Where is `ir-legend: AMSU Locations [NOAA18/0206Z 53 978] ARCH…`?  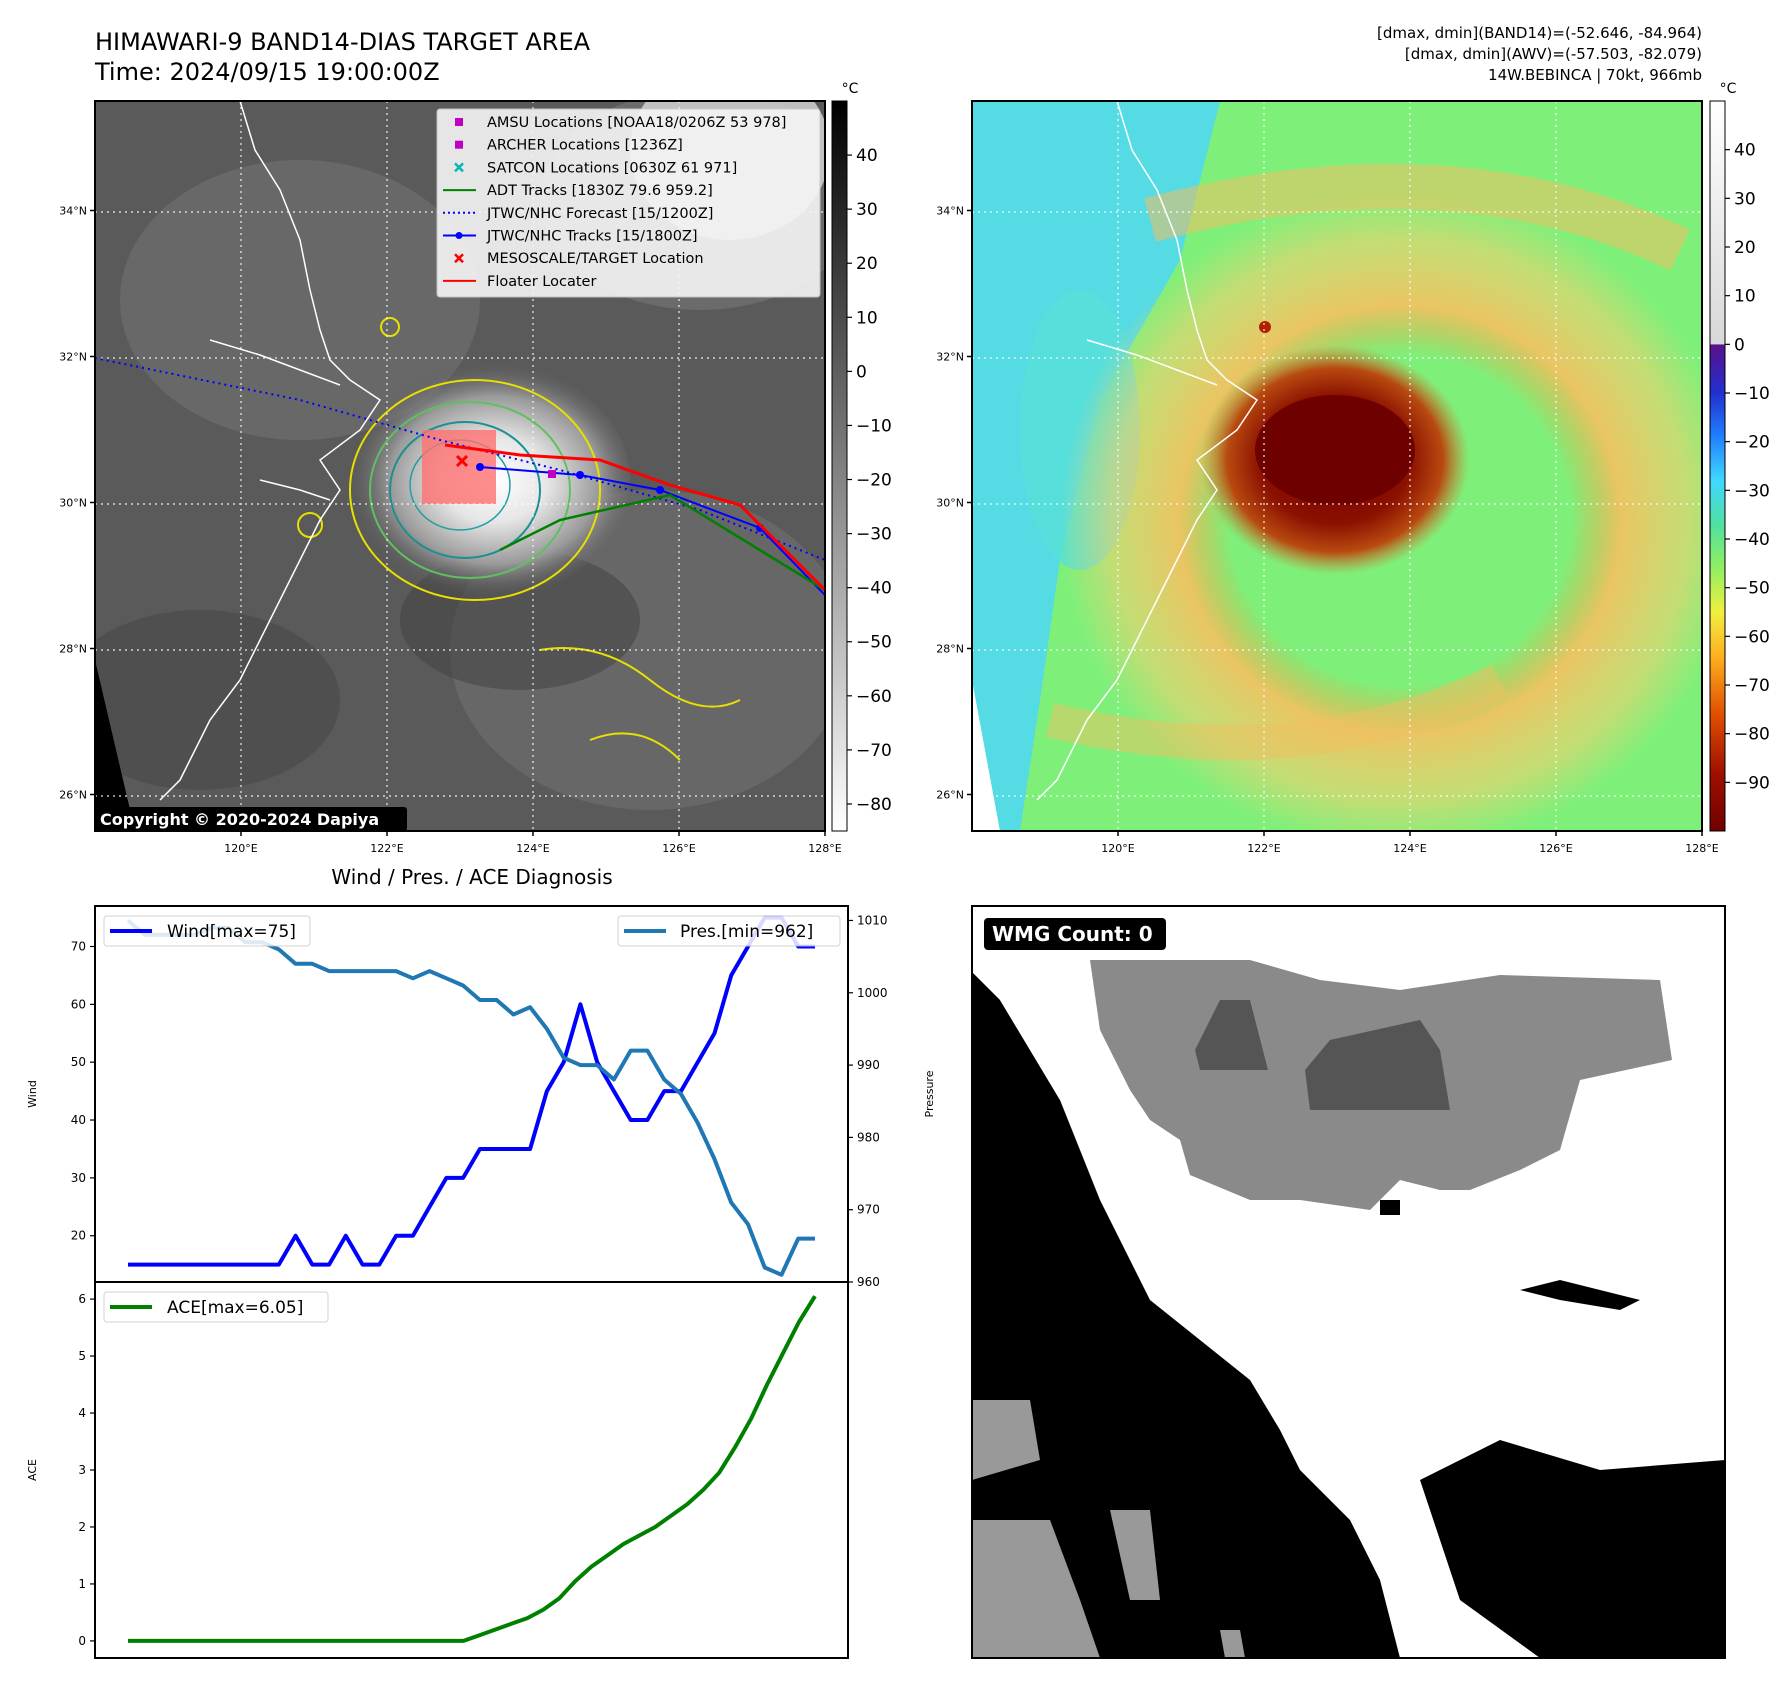
ir-legend: AMSU Locations [NOAA18/0206Z 53 978] ARCH… is located at coordinates (628, 203).